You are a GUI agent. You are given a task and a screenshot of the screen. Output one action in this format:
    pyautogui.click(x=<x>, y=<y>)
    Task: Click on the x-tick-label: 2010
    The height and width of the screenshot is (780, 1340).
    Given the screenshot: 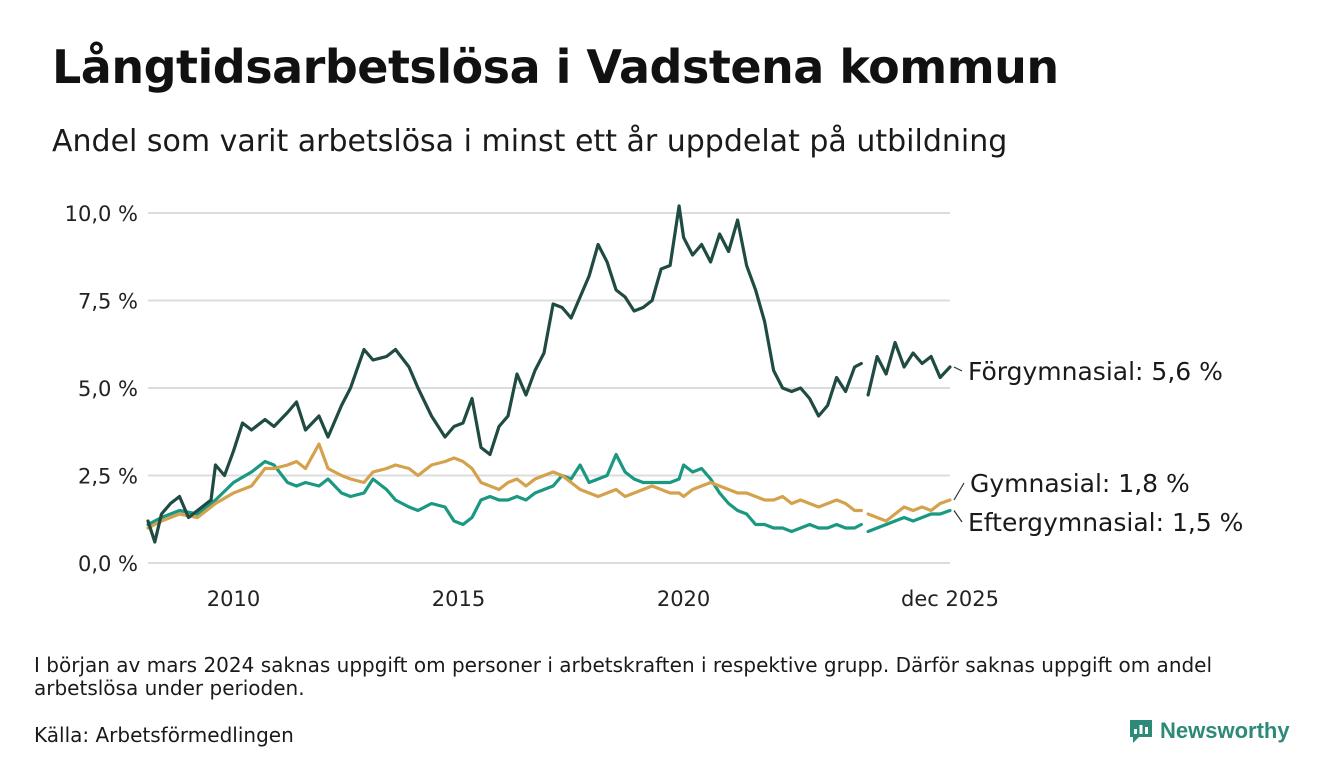 What is the action you would take?
    pyautogui.click(x=233, y=599)
    